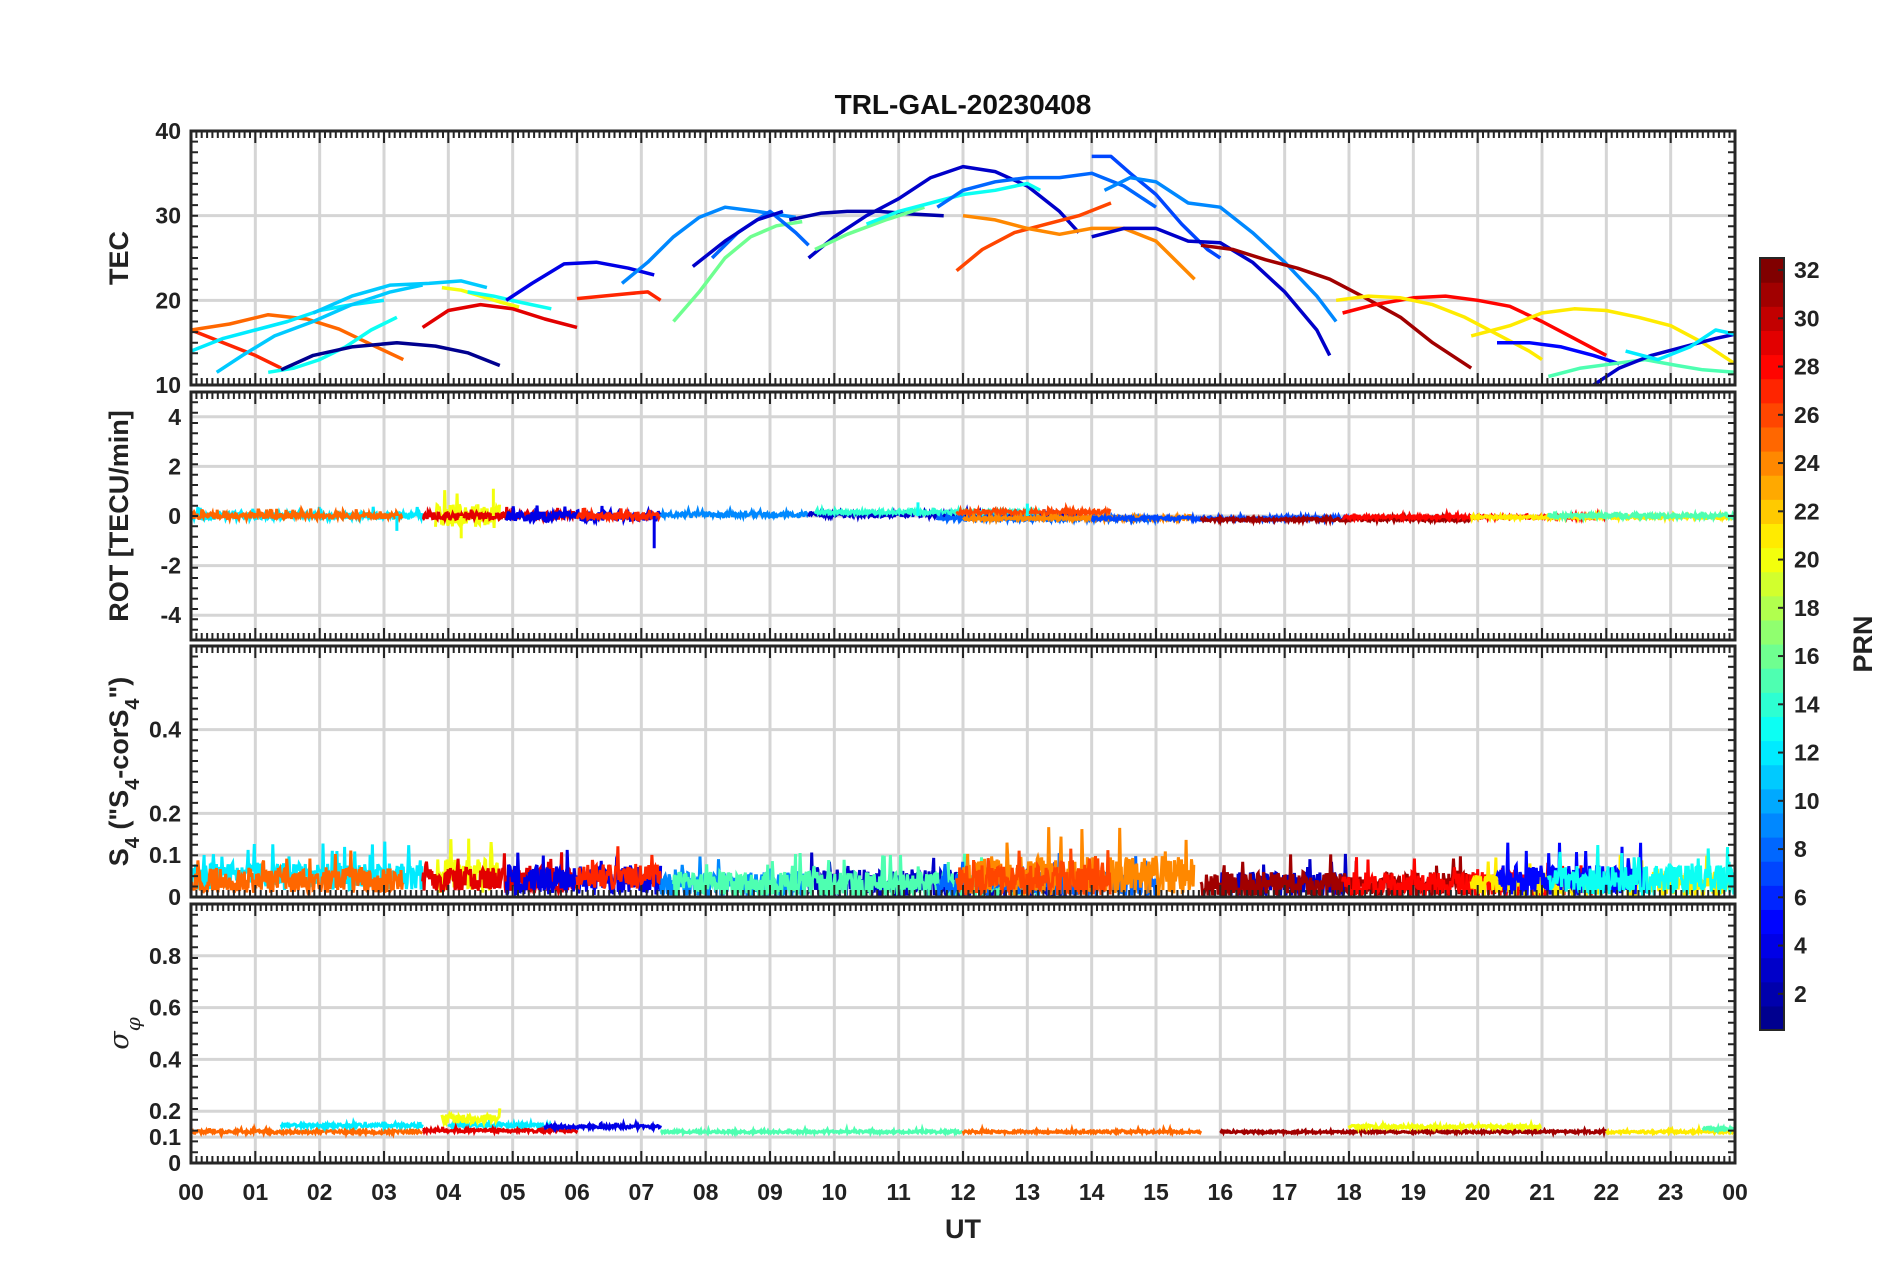 The height and width of the screenshot is (1272, 1902). Describe the element at coordinates (124, 1033) in the screenshot. I see `sigma-y-axis-label: σφ` at that location.